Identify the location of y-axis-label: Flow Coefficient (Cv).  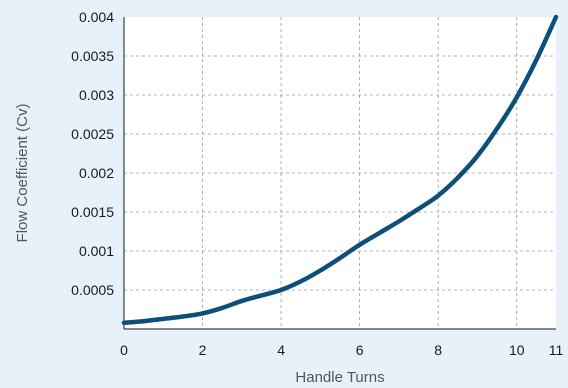
(22, 173).